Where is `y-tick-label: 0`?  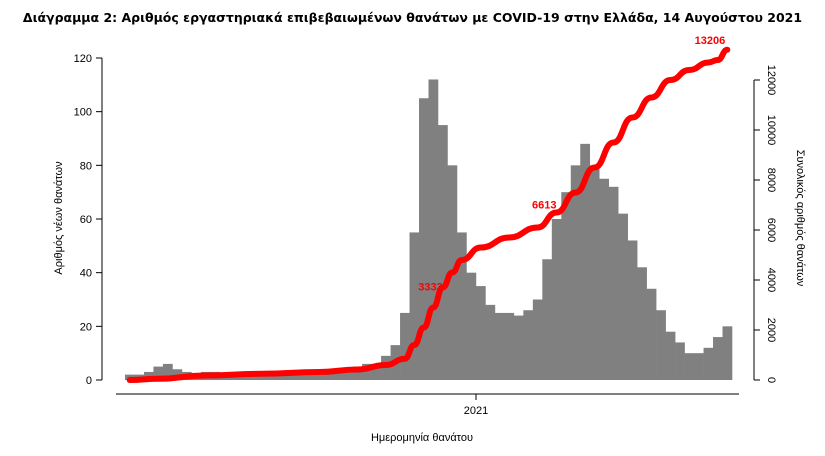
y-tick-label: 0 is located at coordinates (89, 381).